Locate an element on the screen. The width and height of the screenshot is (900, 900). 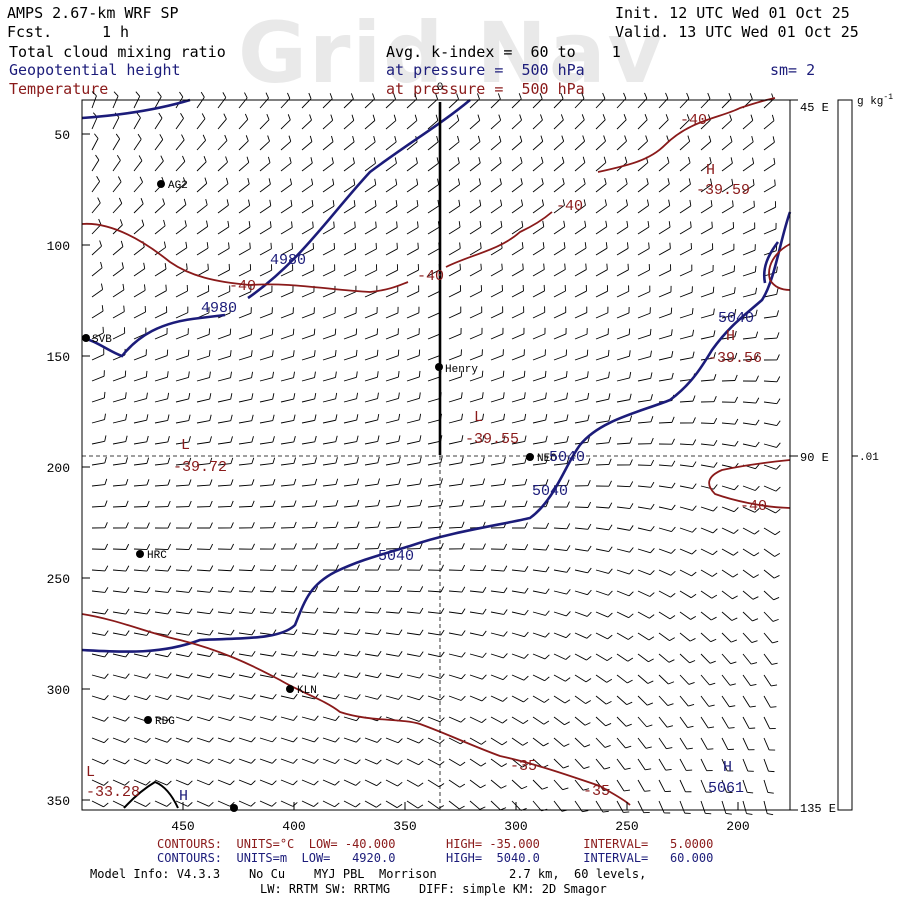
station-rdg: RDG is located at coordinates (159, 722).